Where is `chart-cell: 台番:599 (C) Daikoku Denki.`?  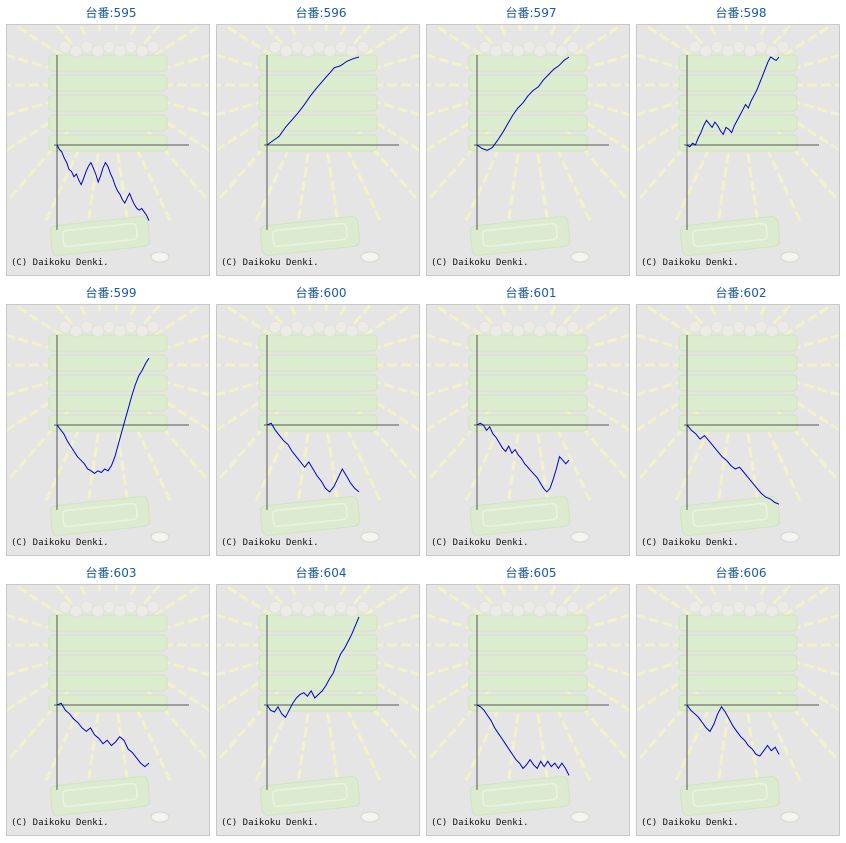 chart-cell: 台番:599 (C) Daikoku Denki. is located at coordinates (111, 418).